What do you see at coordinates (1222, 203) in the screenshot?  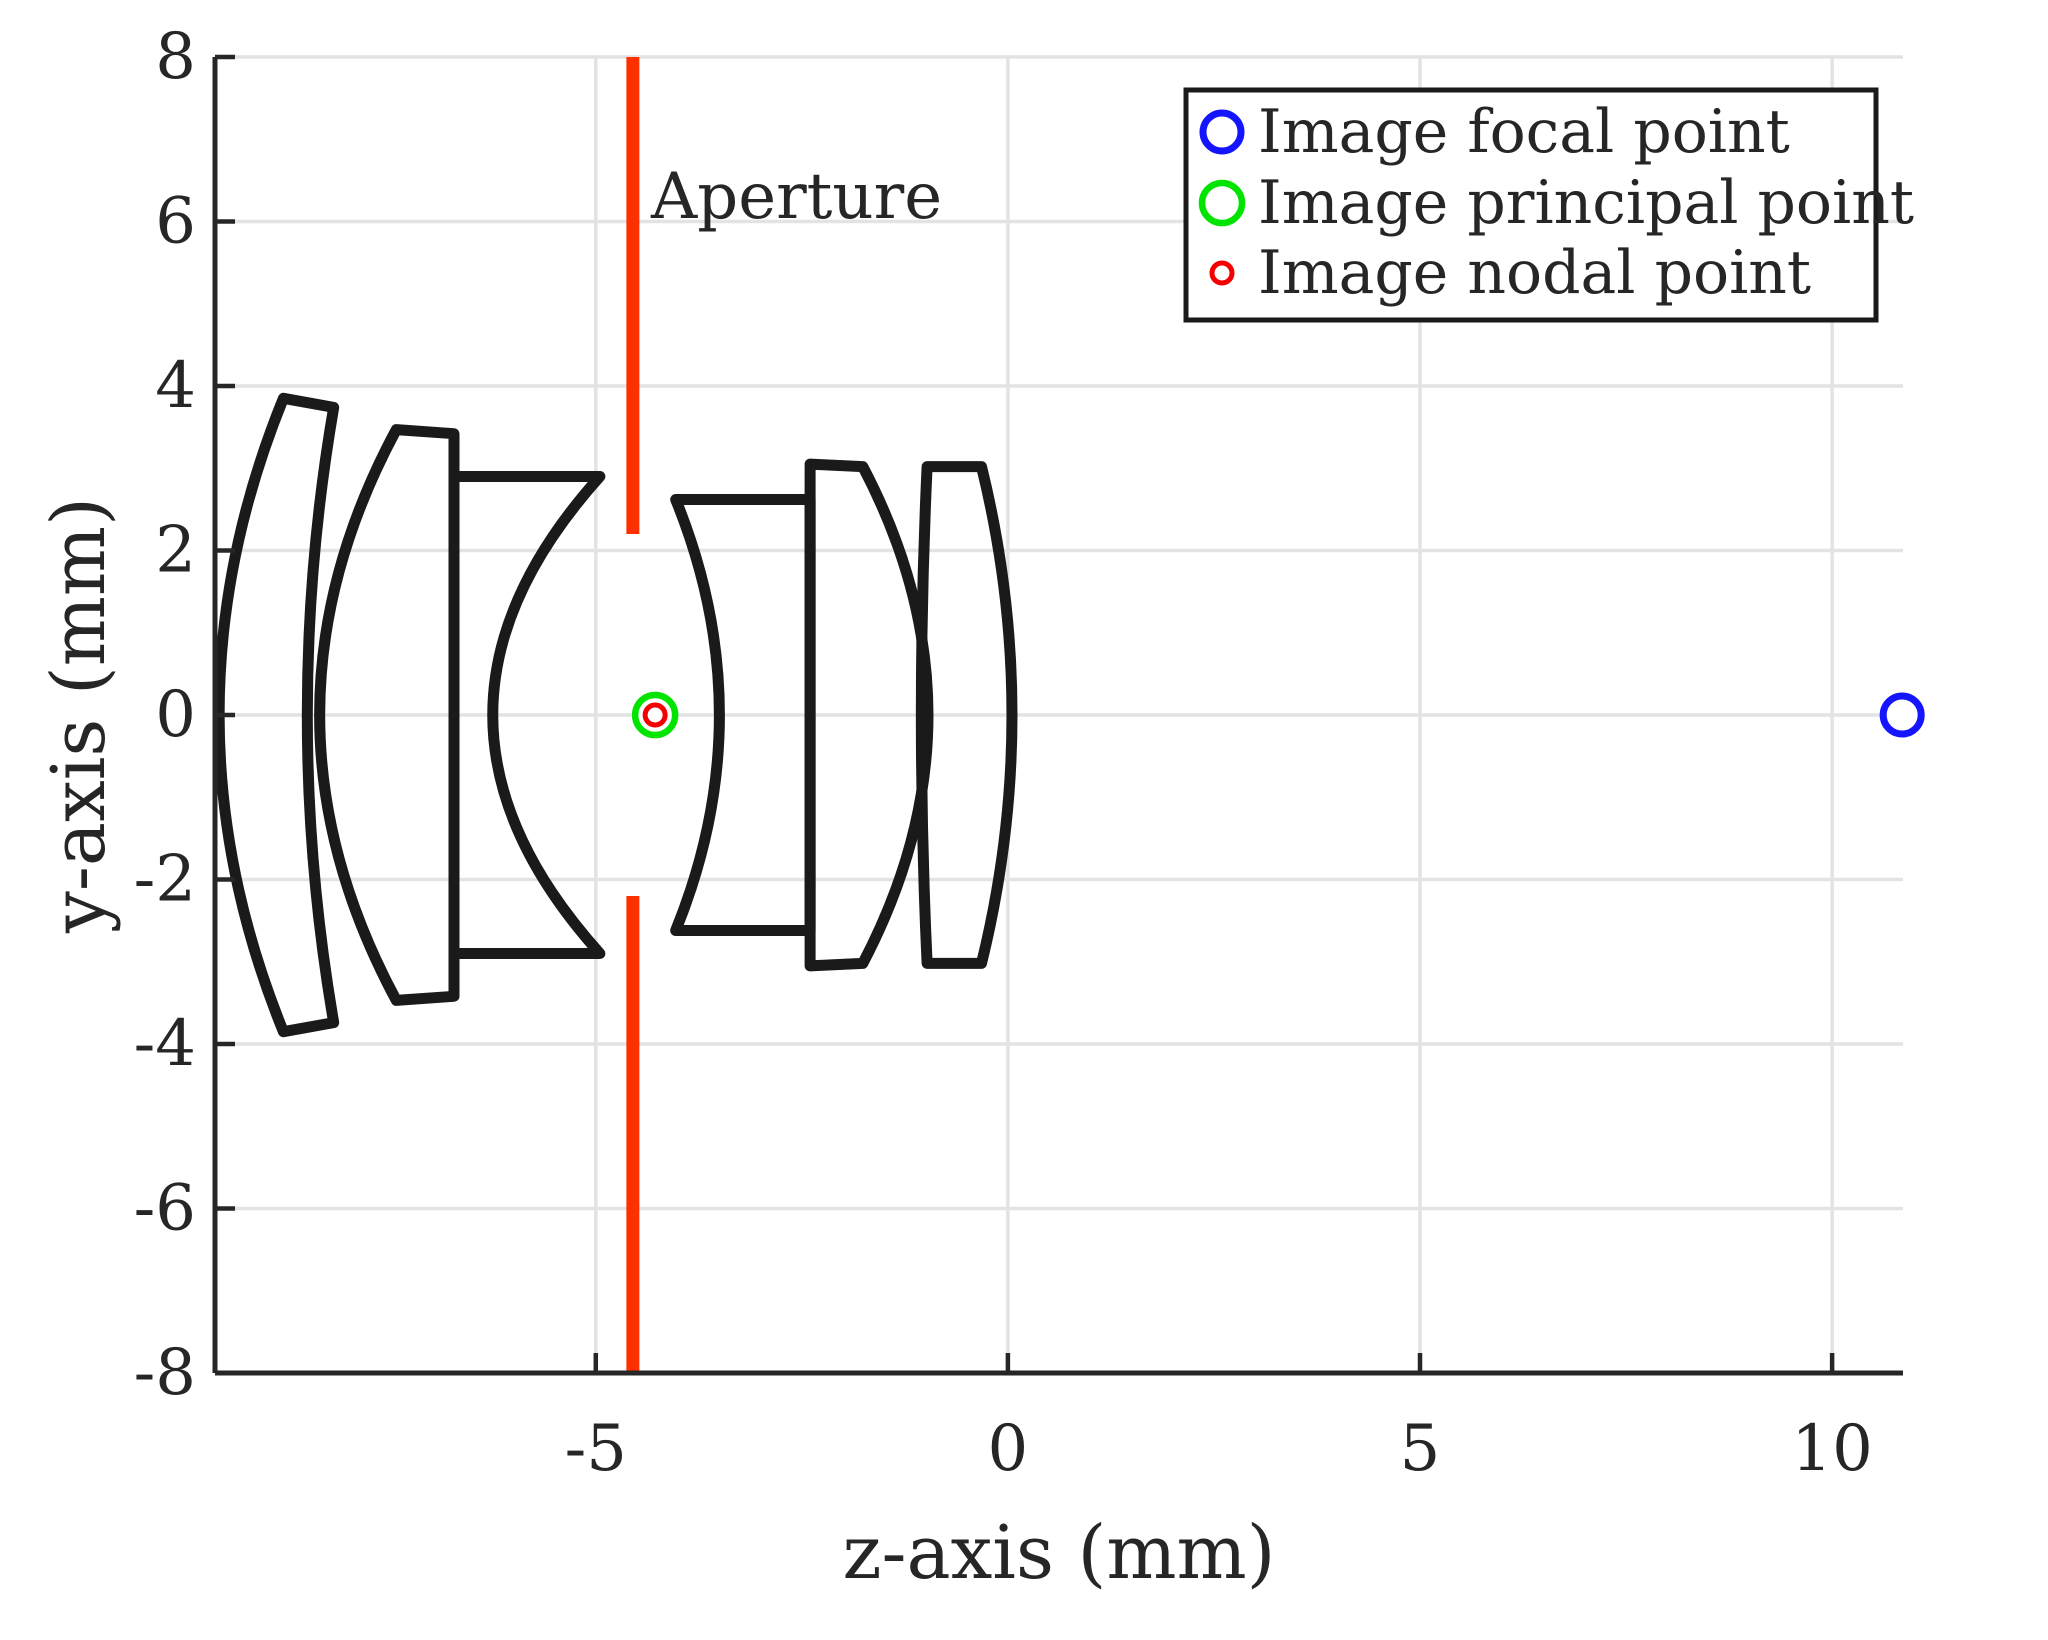 I see `legend-marker-2-circle-icon` at bounding box center [1222, 203].